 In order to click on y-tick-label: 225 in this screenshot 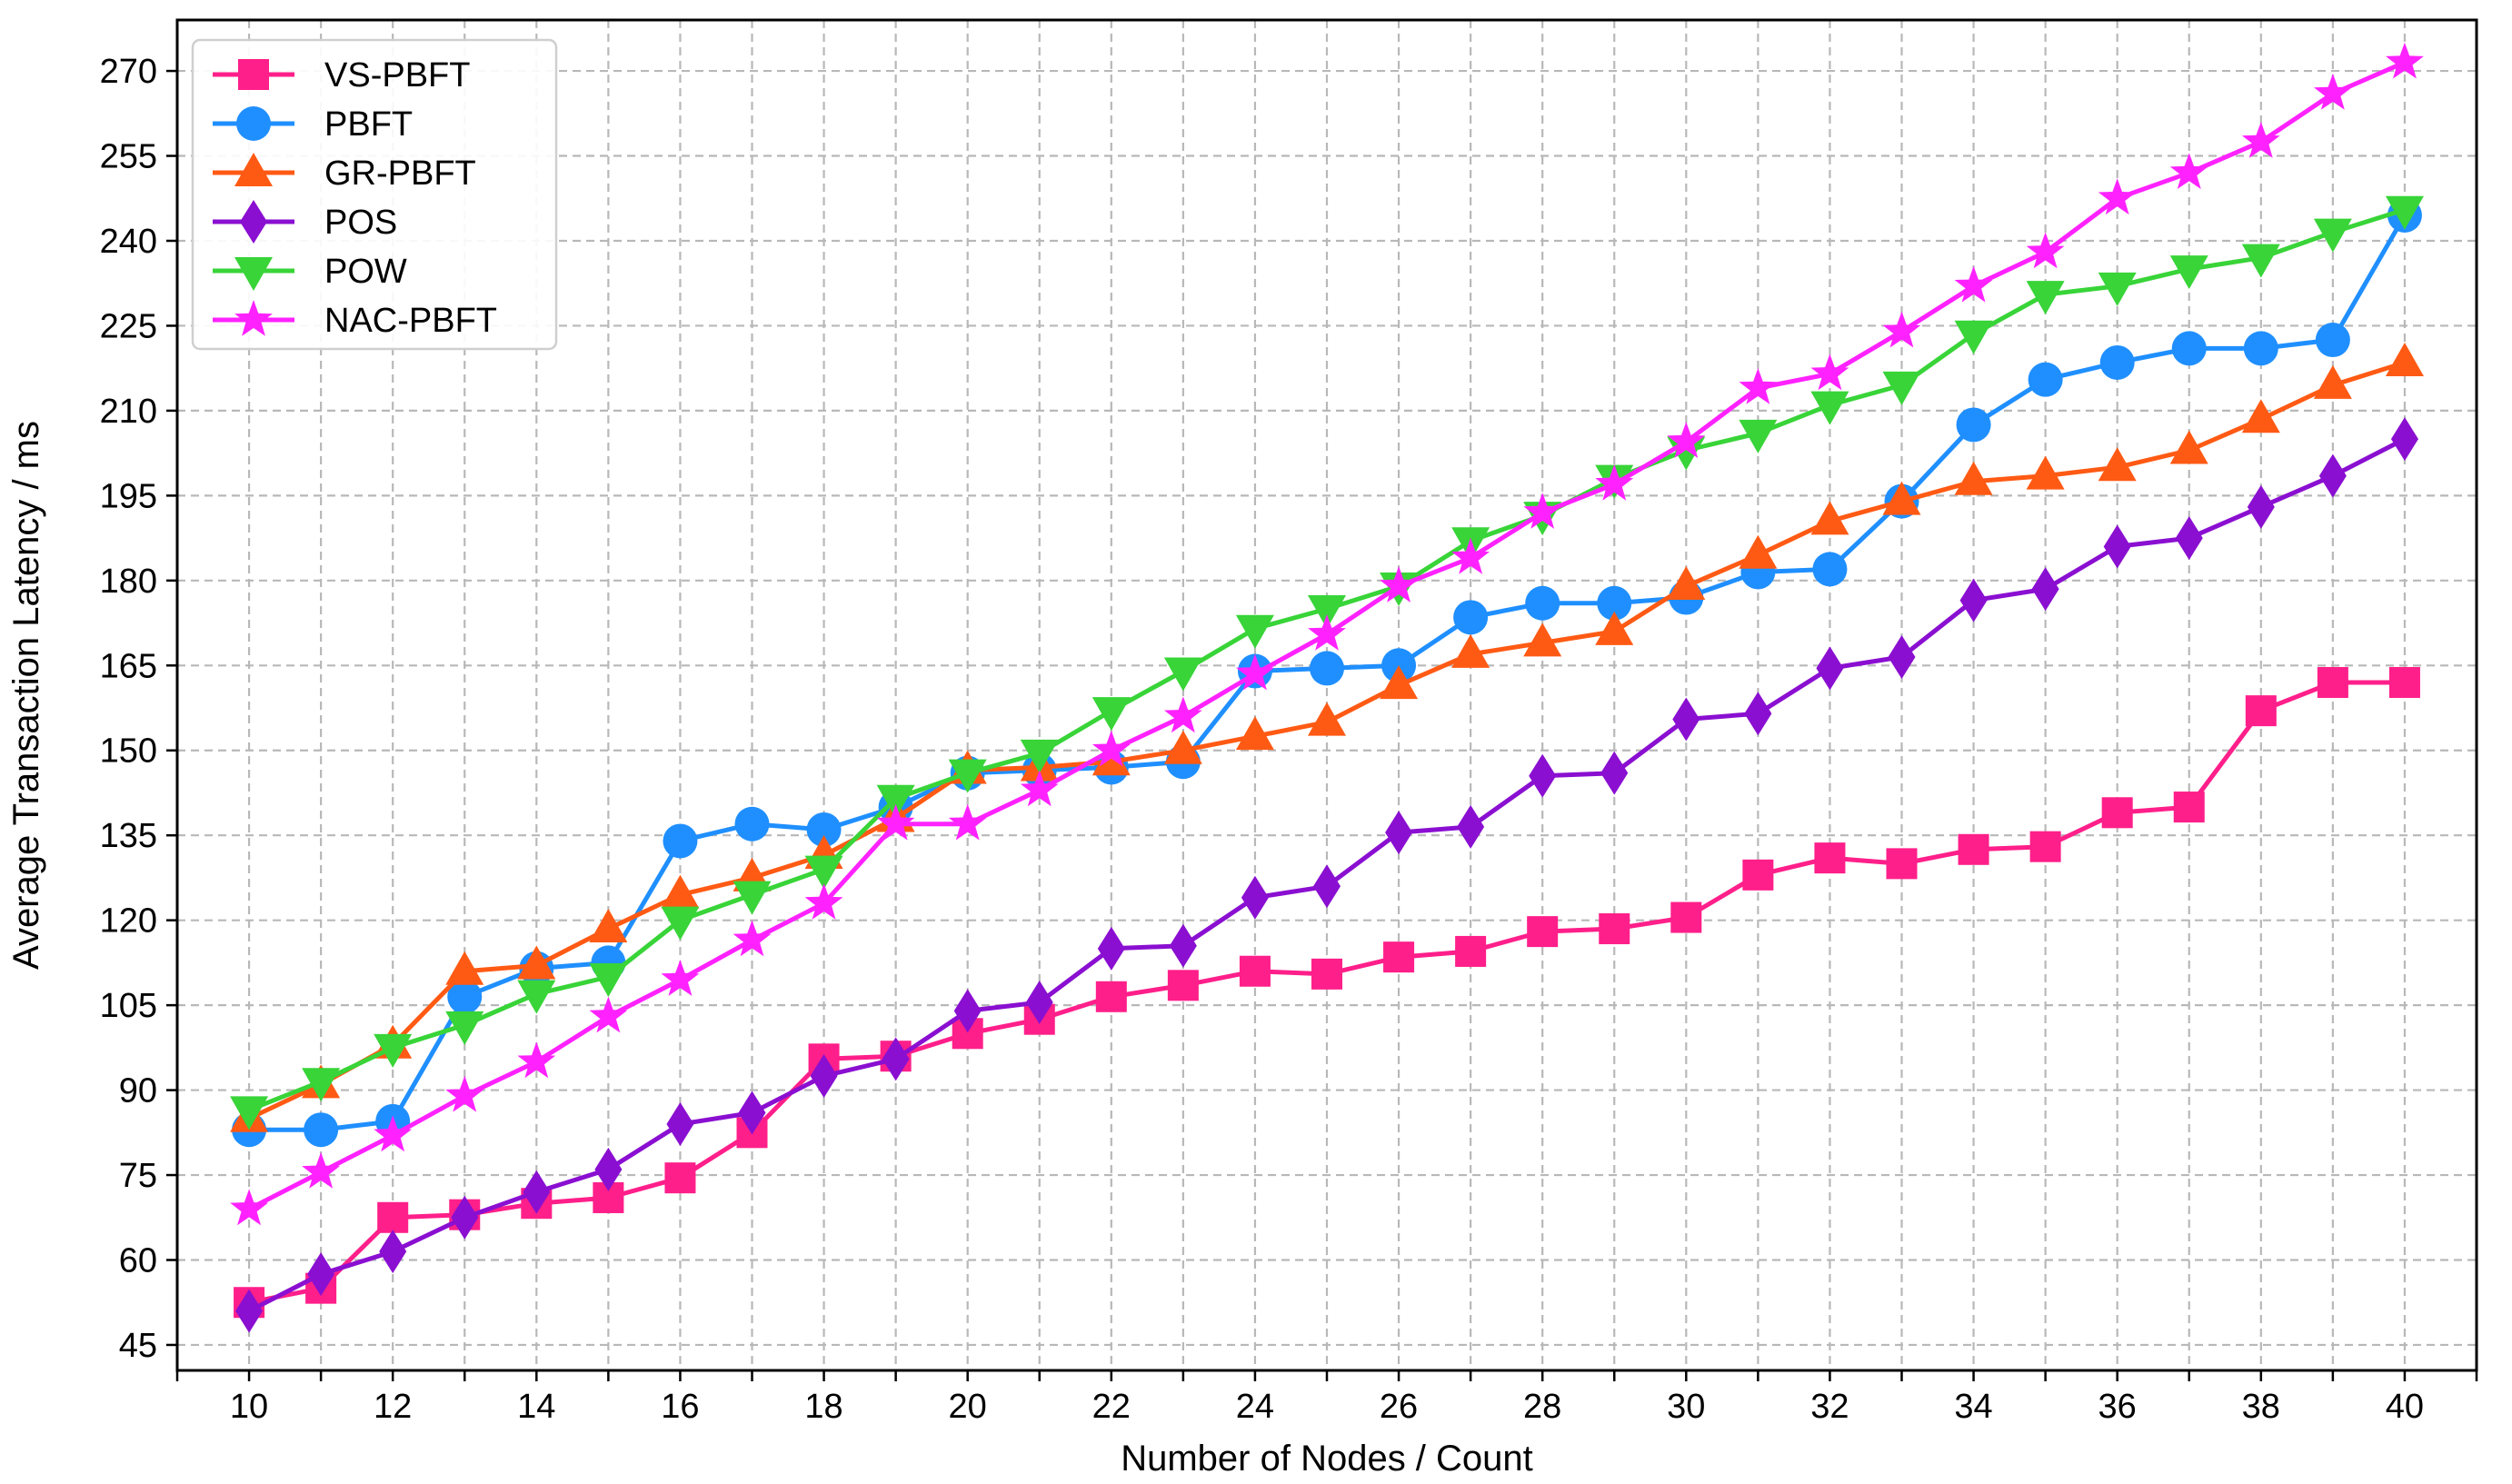, I will do `click(128, 326)`.